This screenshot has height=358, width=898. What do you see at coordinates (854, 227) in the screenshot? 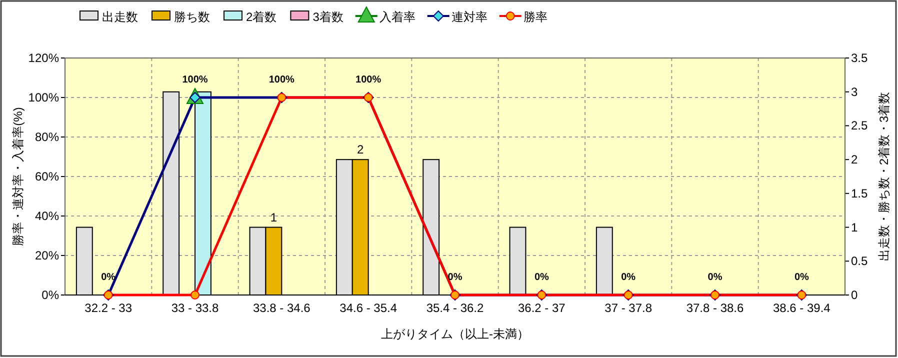
I see `y2-tick-label: 1` at bounding box center [854, 227].